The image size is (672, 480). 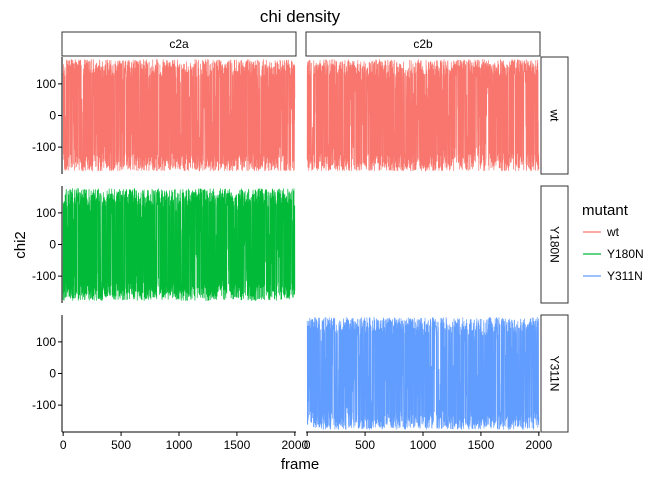 I want to click on series-line-wt-c2a, so click(x=179, y=115).